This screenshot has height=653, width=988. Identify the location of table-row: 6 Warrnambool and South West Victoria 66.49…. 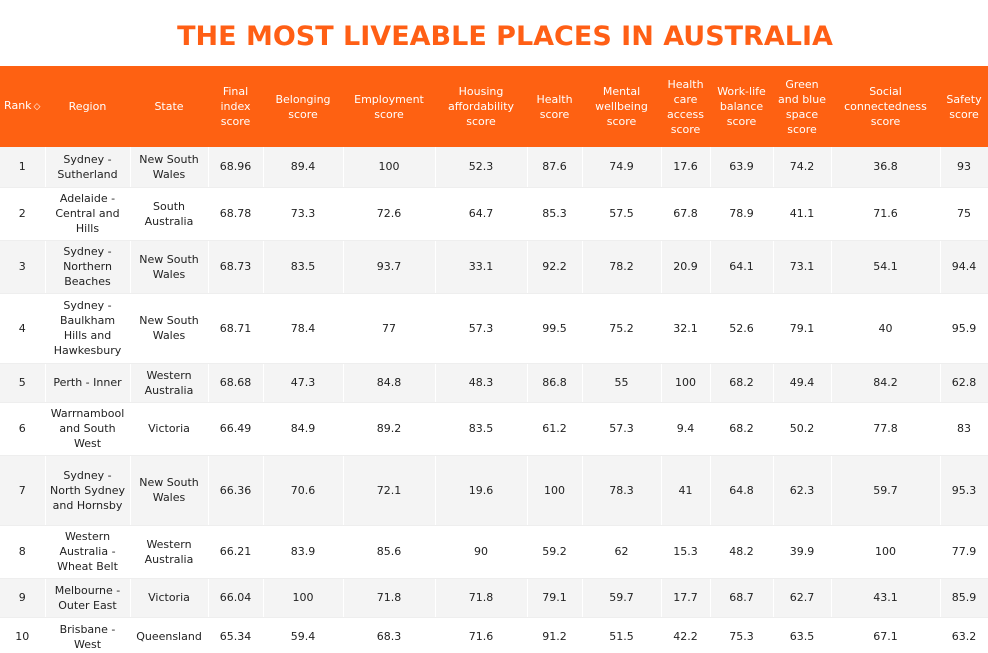
(494, 429).